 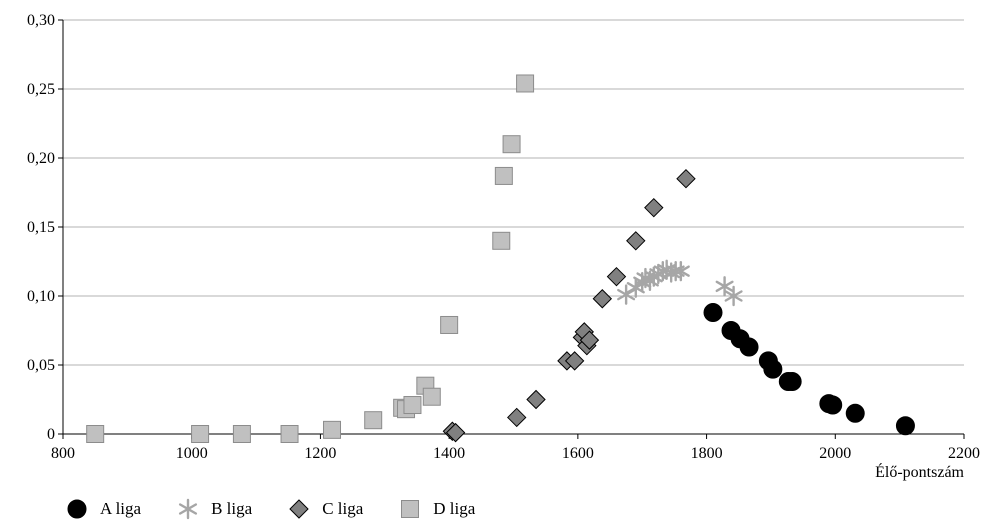 I want to click on legend-label: B liga, so click(x=232, y=508).